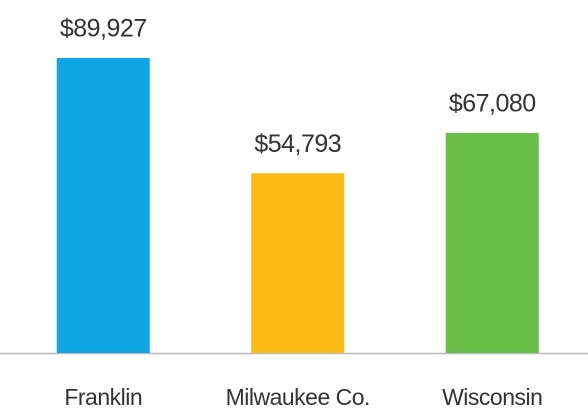 Image resolution: width=588 pixels, height=417 pixels. What do you see at coordinates (103, 397) in the screenshot?
I see `x-tick-label: Franklin` at bounding box center [103, 397].